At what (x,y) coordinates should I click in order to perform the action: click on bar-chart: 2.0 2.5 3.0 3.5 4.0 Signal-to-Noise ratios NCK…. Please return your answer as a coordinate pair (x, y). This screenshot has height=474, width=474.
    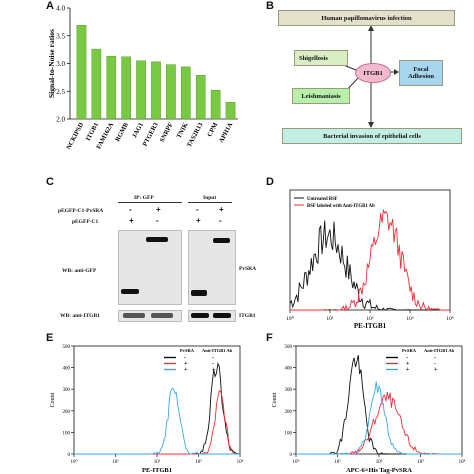
    Looking at the image, I should click on (142, 78).